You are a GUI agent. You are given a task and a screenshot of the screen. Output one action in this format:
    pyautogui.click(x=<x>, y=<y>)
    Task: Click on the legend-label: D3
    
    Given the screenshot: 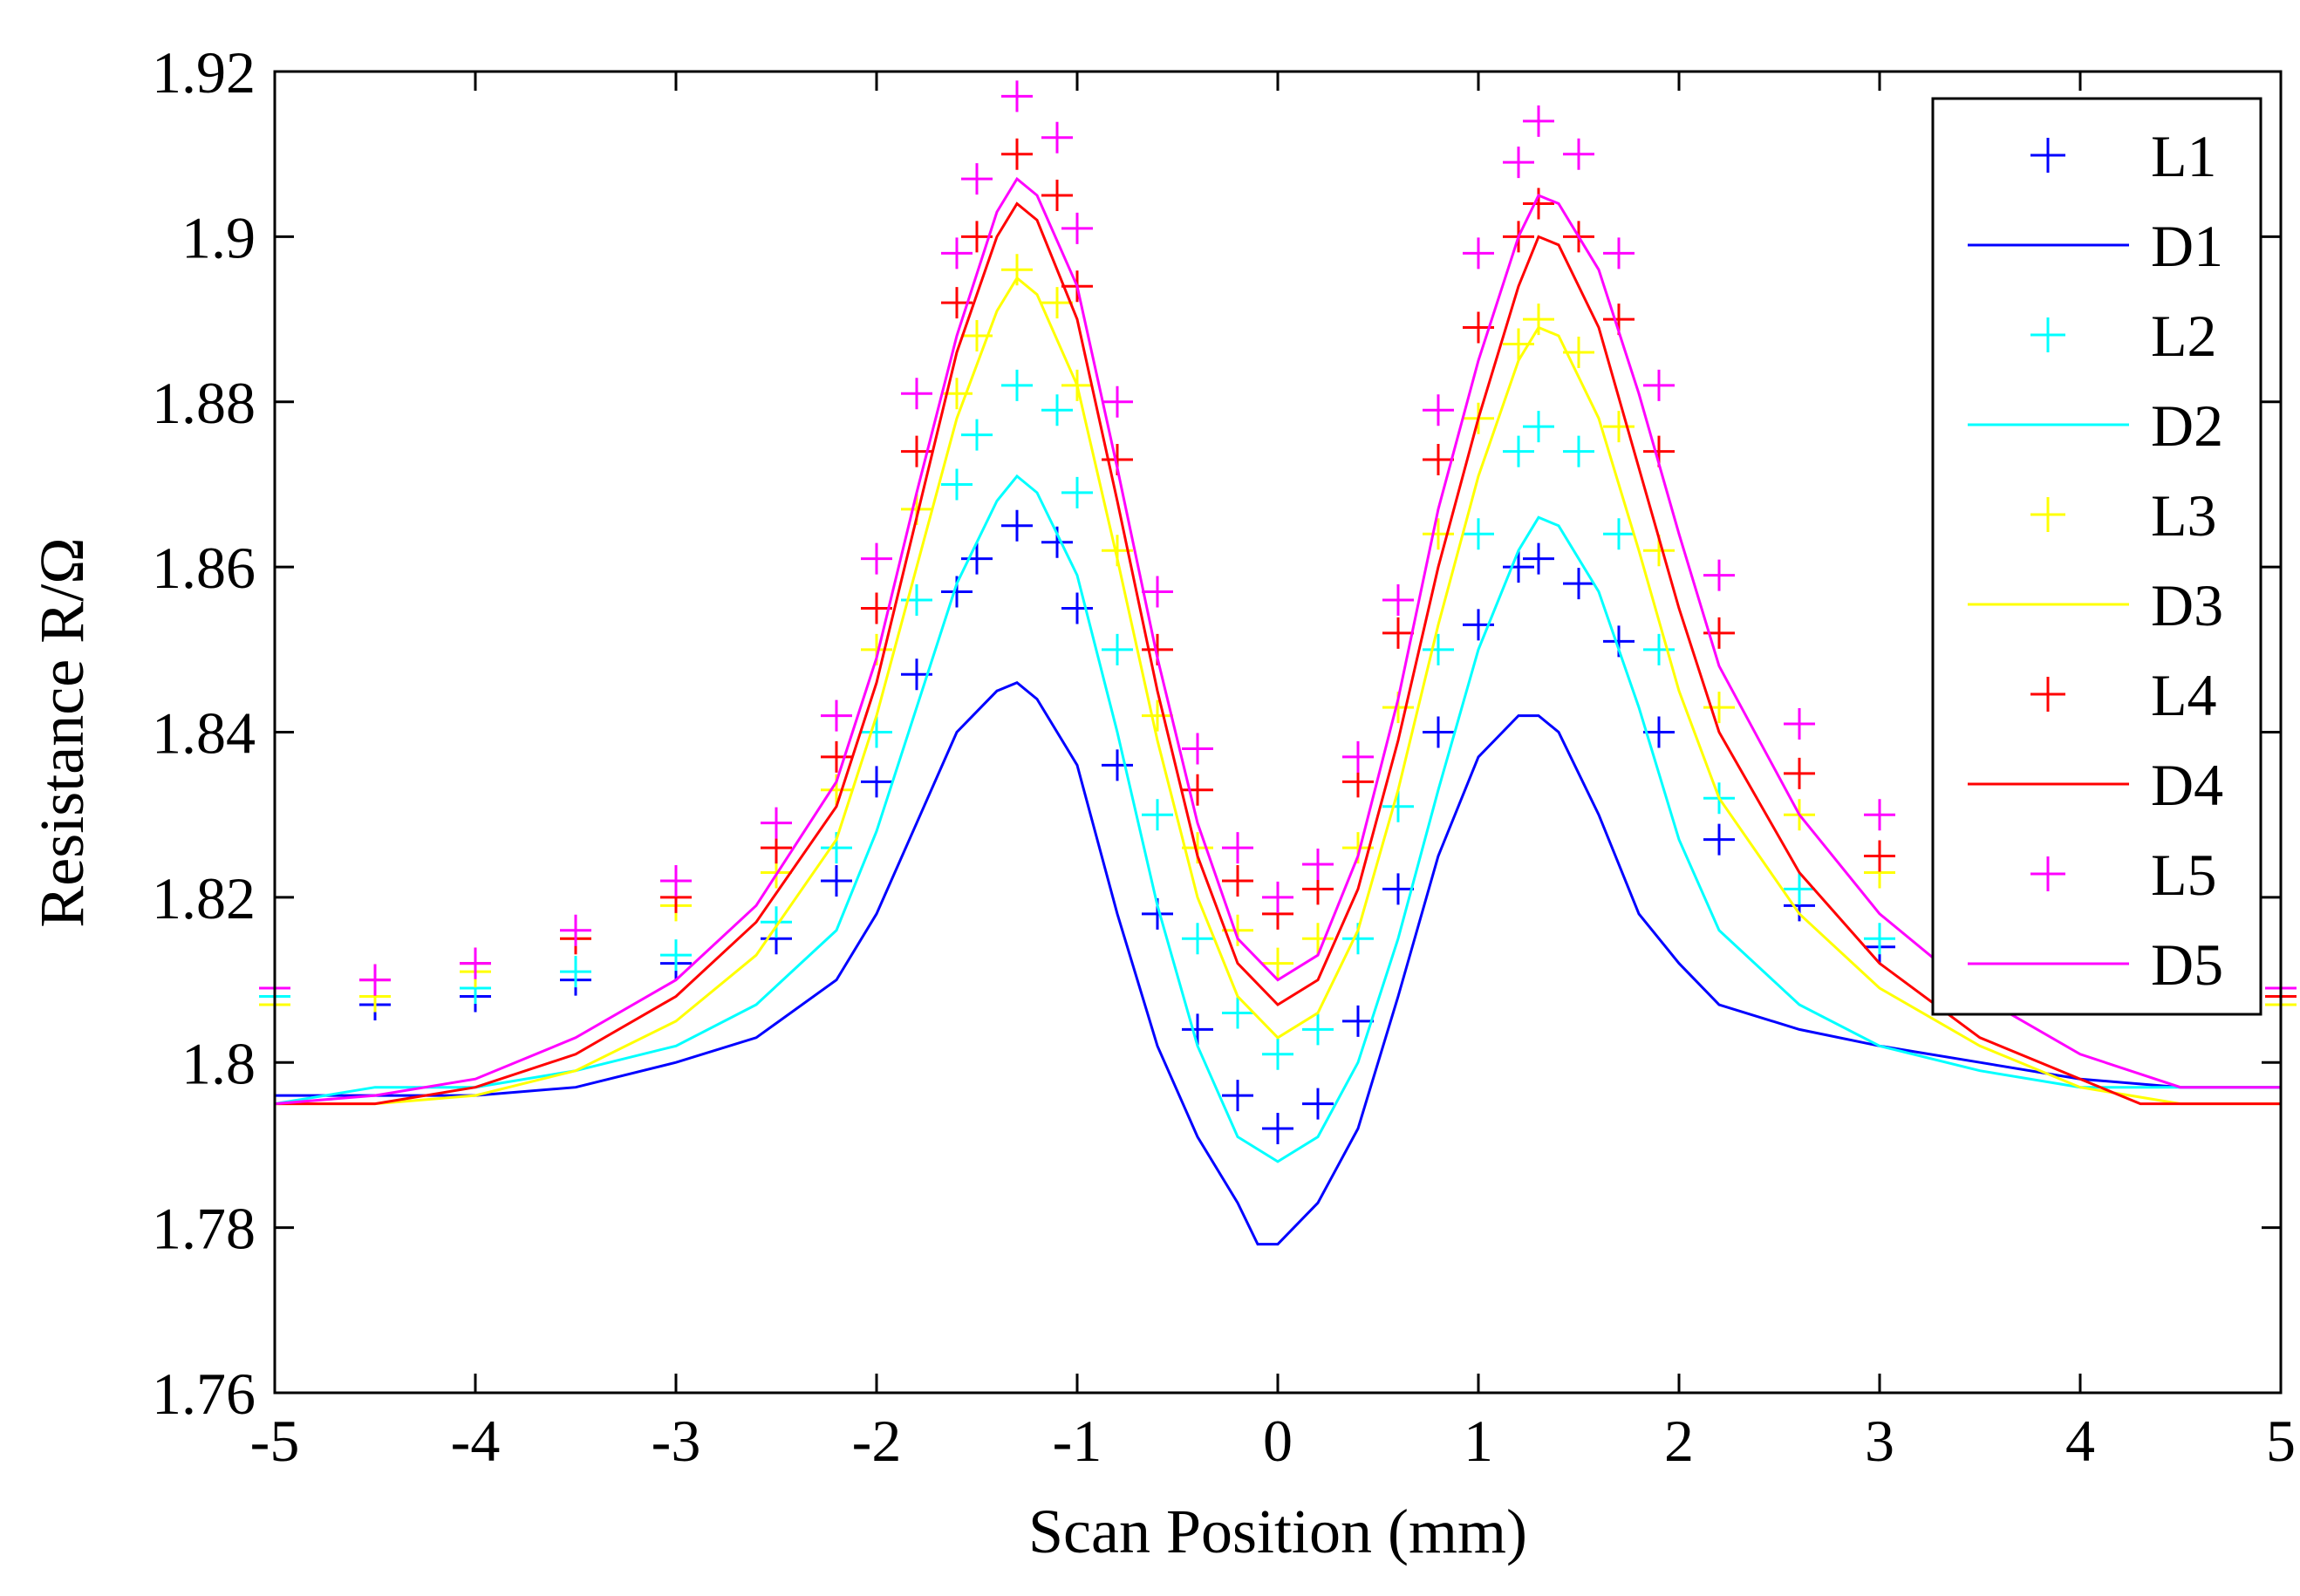 What is the action you would take?
    pyautogui.click(x=2187, y=605)
    